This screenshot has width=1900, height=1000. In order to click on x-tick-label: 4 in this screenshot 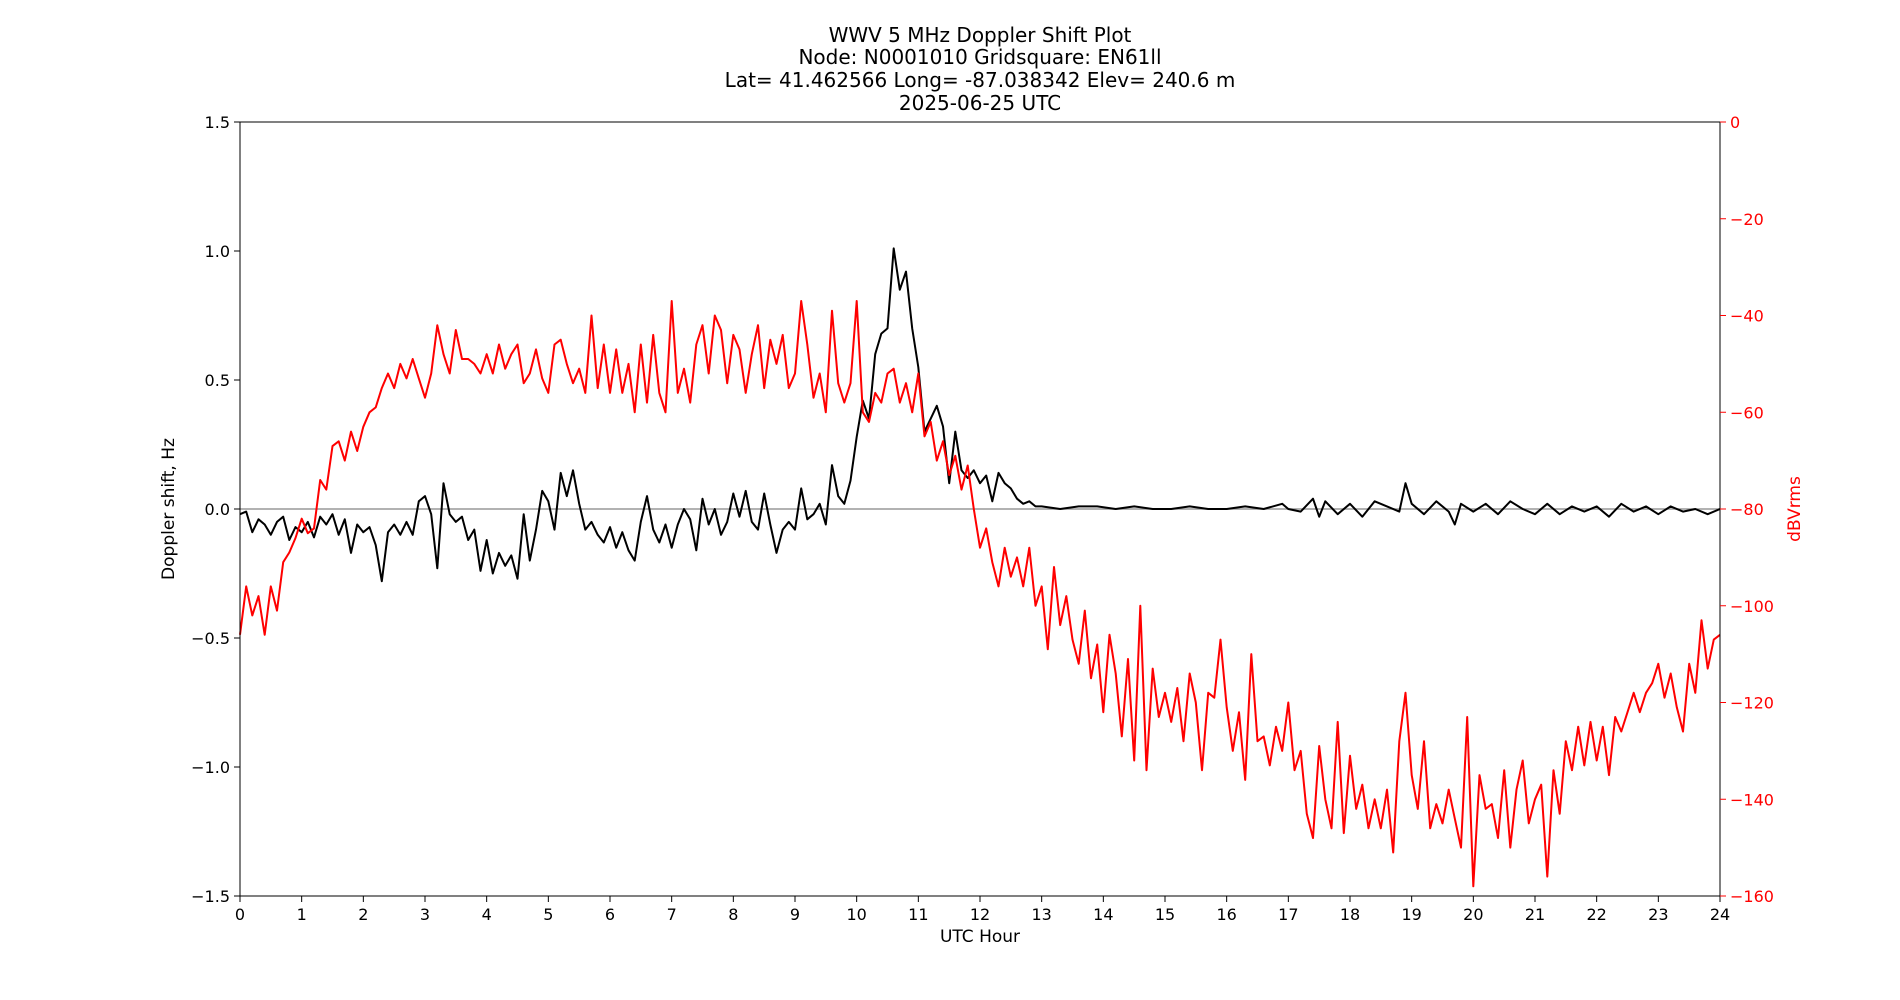, I will do `click(487, 914)`.